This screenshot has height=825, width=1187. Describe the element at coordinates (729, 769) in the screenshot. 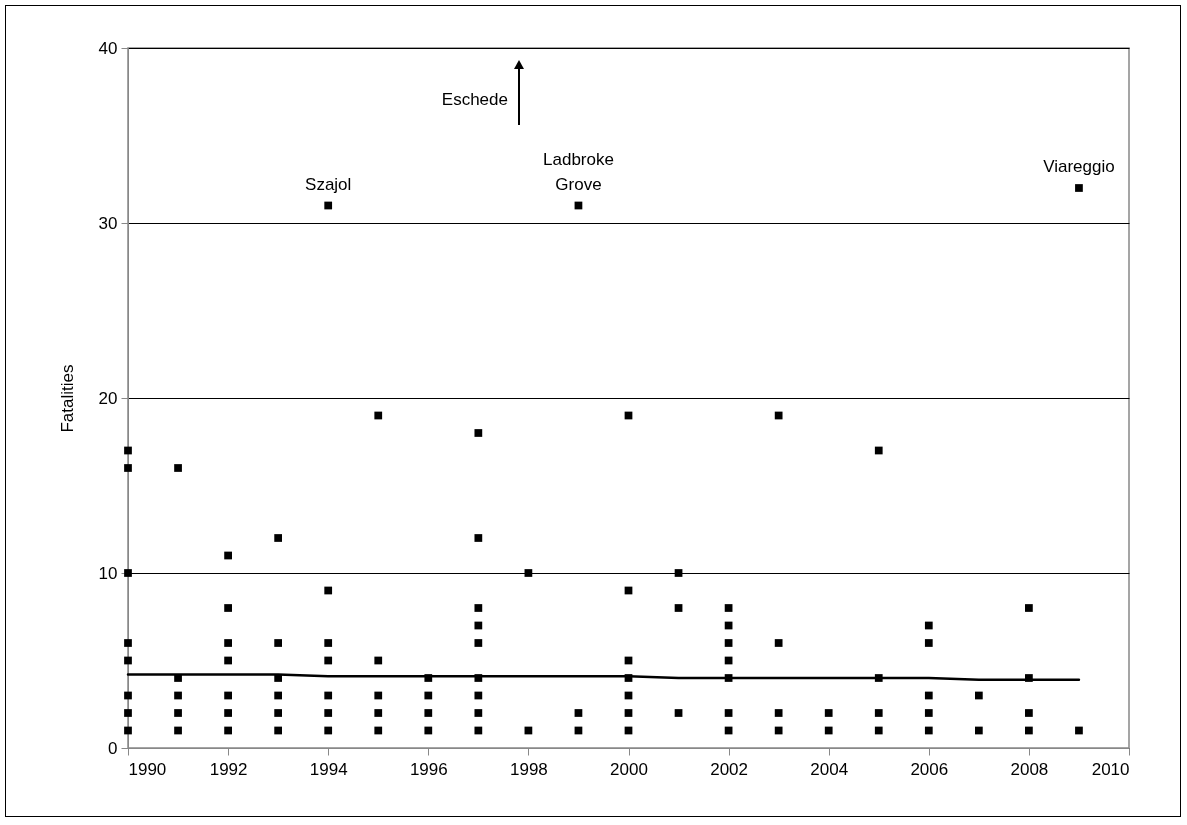

I see `x-tick-label: 2002` at that location.